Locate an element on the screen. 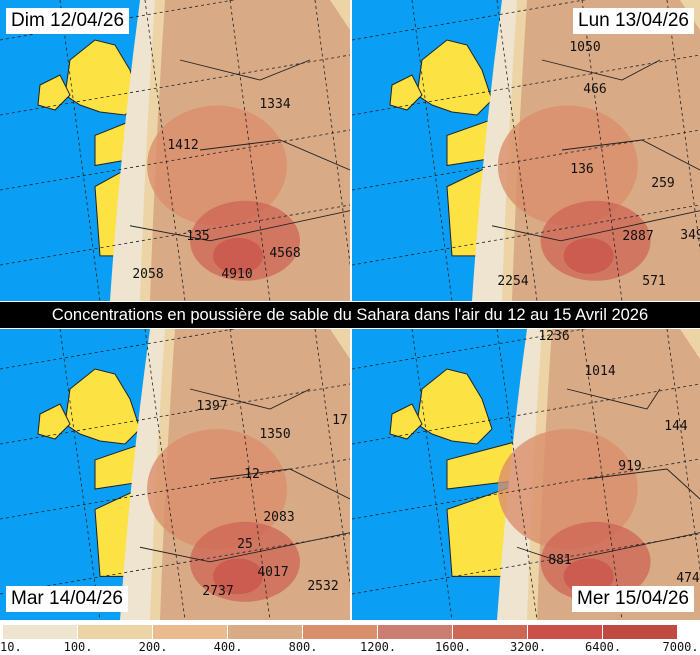  concentration-value: 1412 is located at coordinates (182, 145).